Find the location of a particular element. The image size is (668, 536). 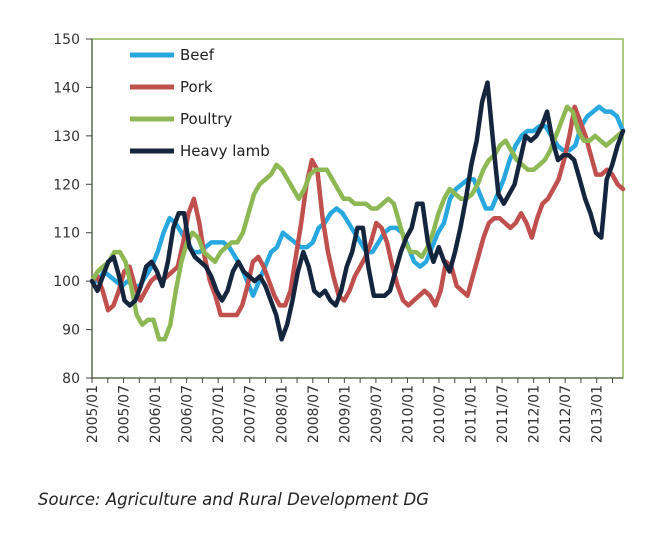

x-tick-label: 2007/07 is located at coordinates (251, 414).